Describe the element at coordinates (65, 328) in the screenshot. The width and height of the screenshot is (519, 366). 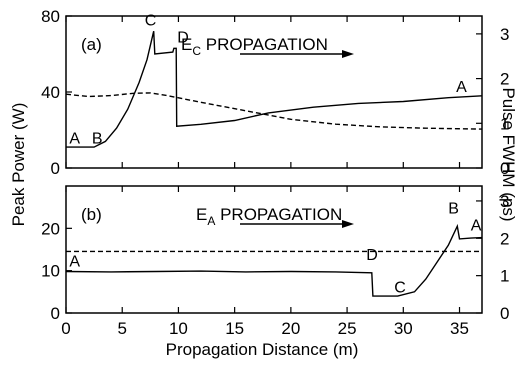
I see `x-tick-label: 0` at that location.